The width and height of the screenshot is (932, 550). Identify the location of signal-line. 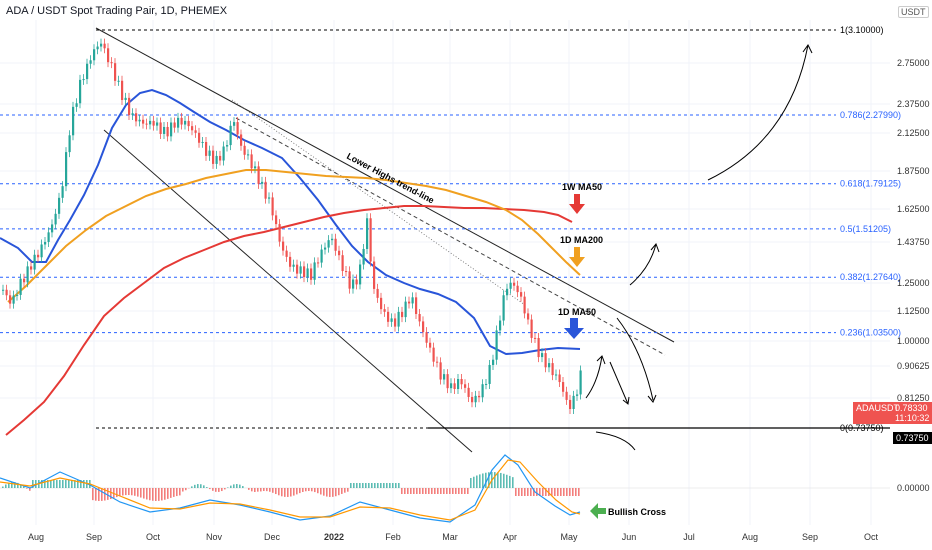
(290, 490).